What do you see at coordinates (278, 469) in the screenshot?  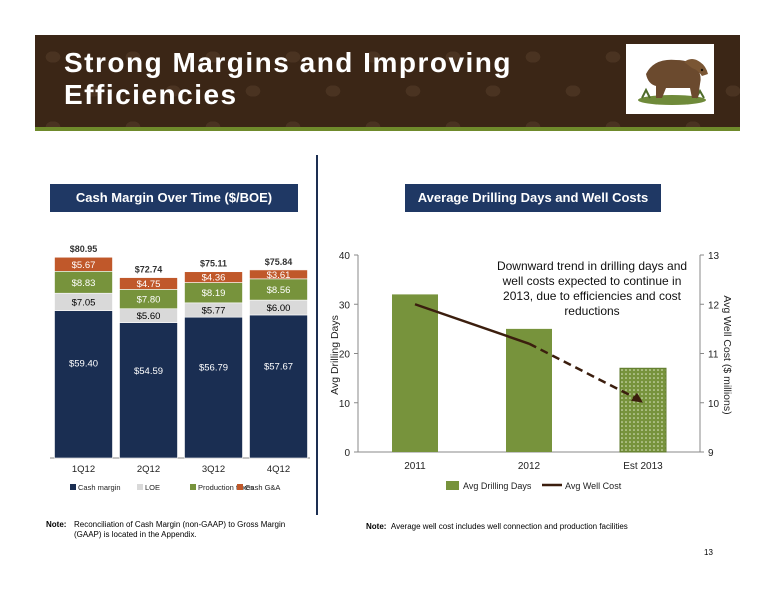 I see `x-tick-label: 4Q12` at bounding box center [278, 469].